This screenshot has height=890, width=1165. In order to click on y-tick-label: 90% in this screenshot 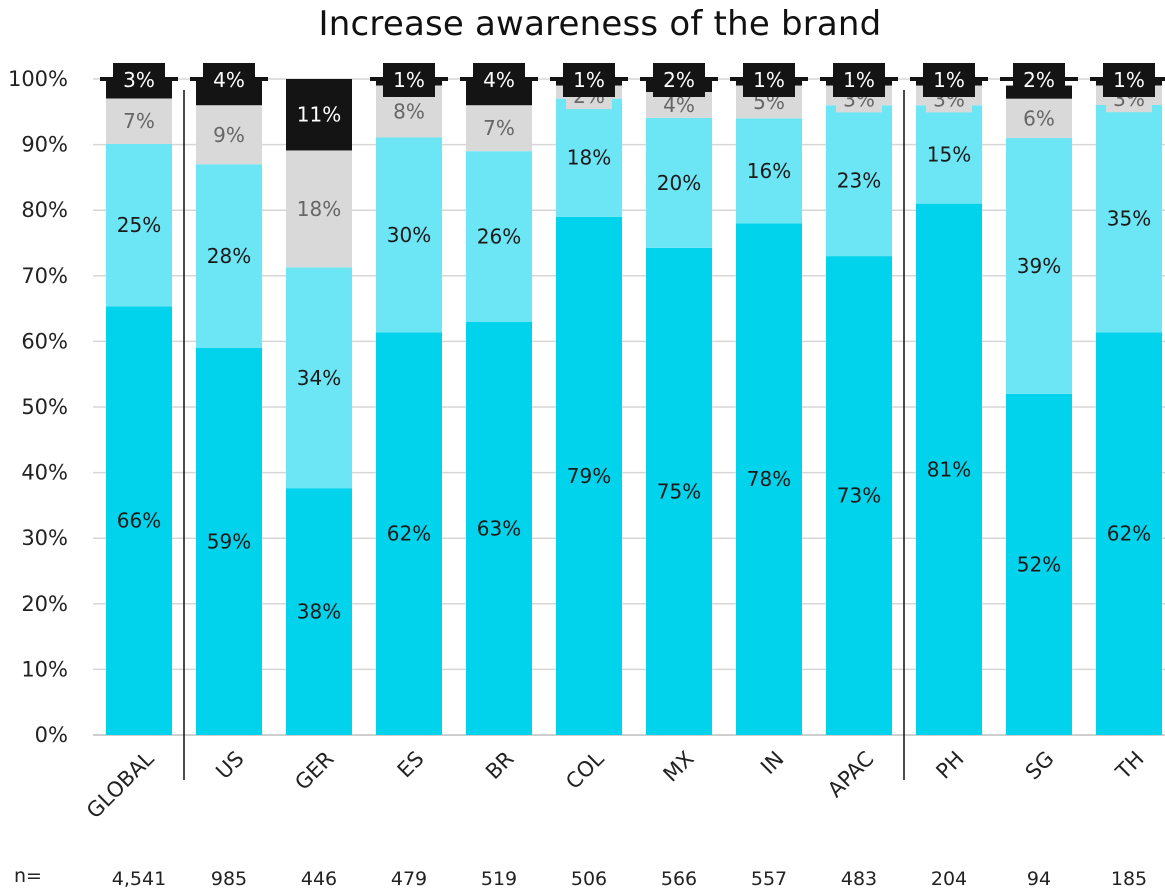, I will do `click(44, 145)`.